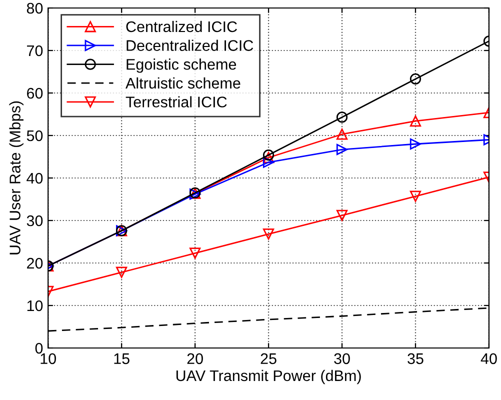  What do you see at coordinates (34, 8) in the screenshot?
I see `y-tick-label: 80` at bounding box center [34, 8].